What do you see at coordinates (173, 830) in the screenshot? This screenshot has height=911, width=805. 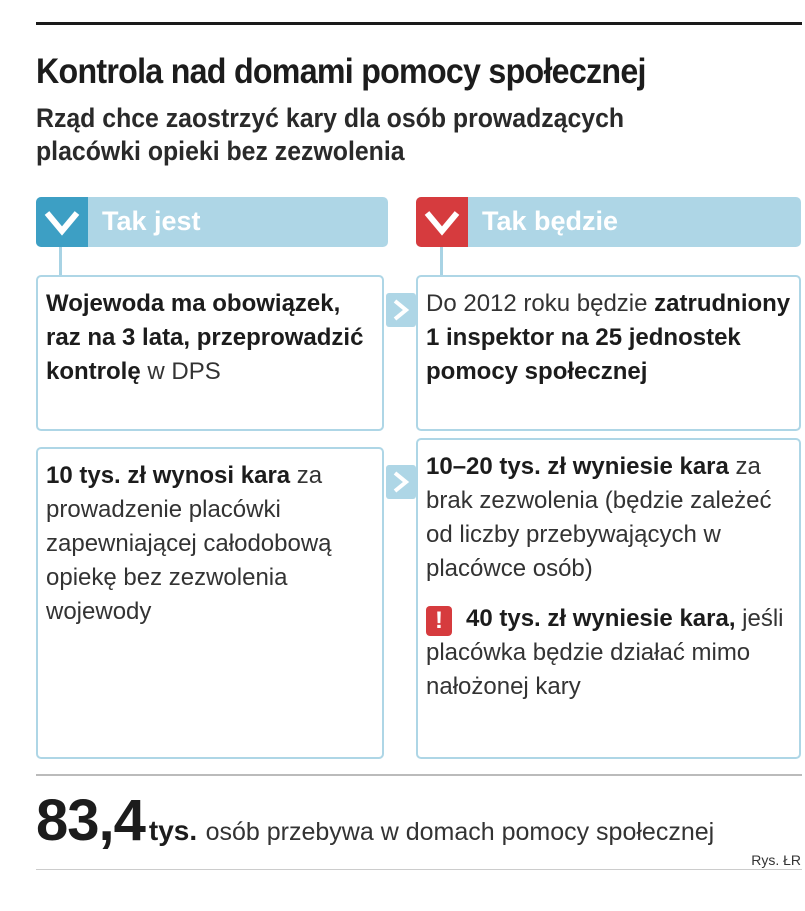 I see `statistic-unit: tys.` at bounding box center [173, 830].